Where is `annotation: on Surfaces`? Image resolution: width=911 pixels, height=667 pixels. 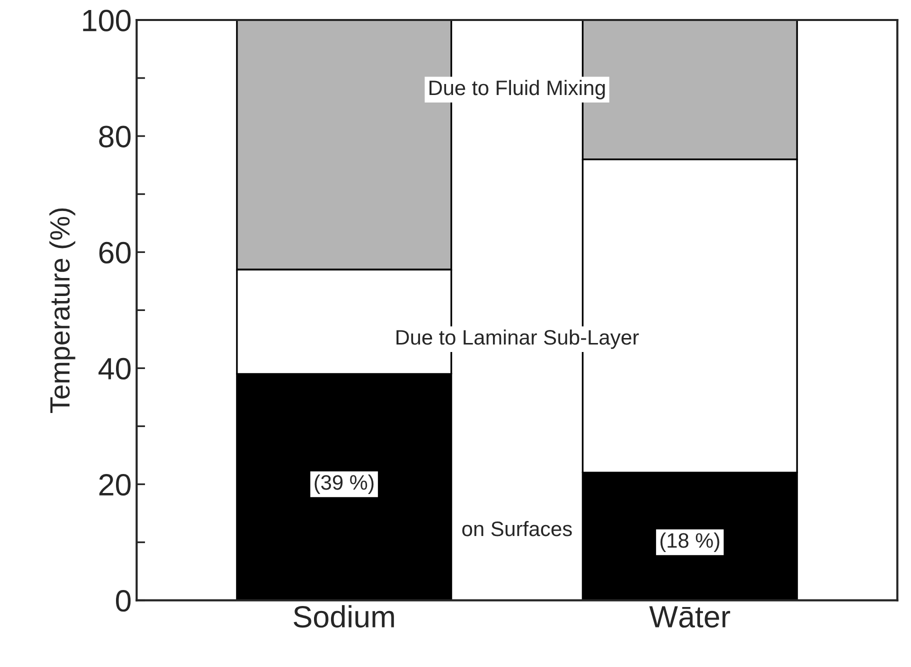
annotation: on Surfaces is located at coordinates (517, 528).